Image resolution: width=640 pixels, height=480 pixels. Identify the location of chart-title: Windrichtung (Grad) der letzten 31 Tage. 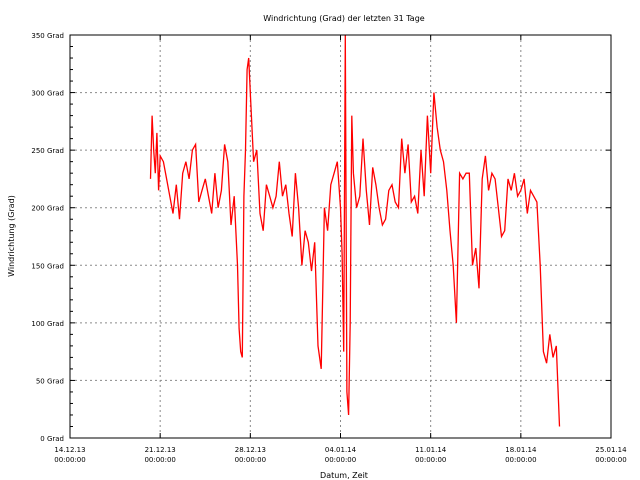
(343, 18).